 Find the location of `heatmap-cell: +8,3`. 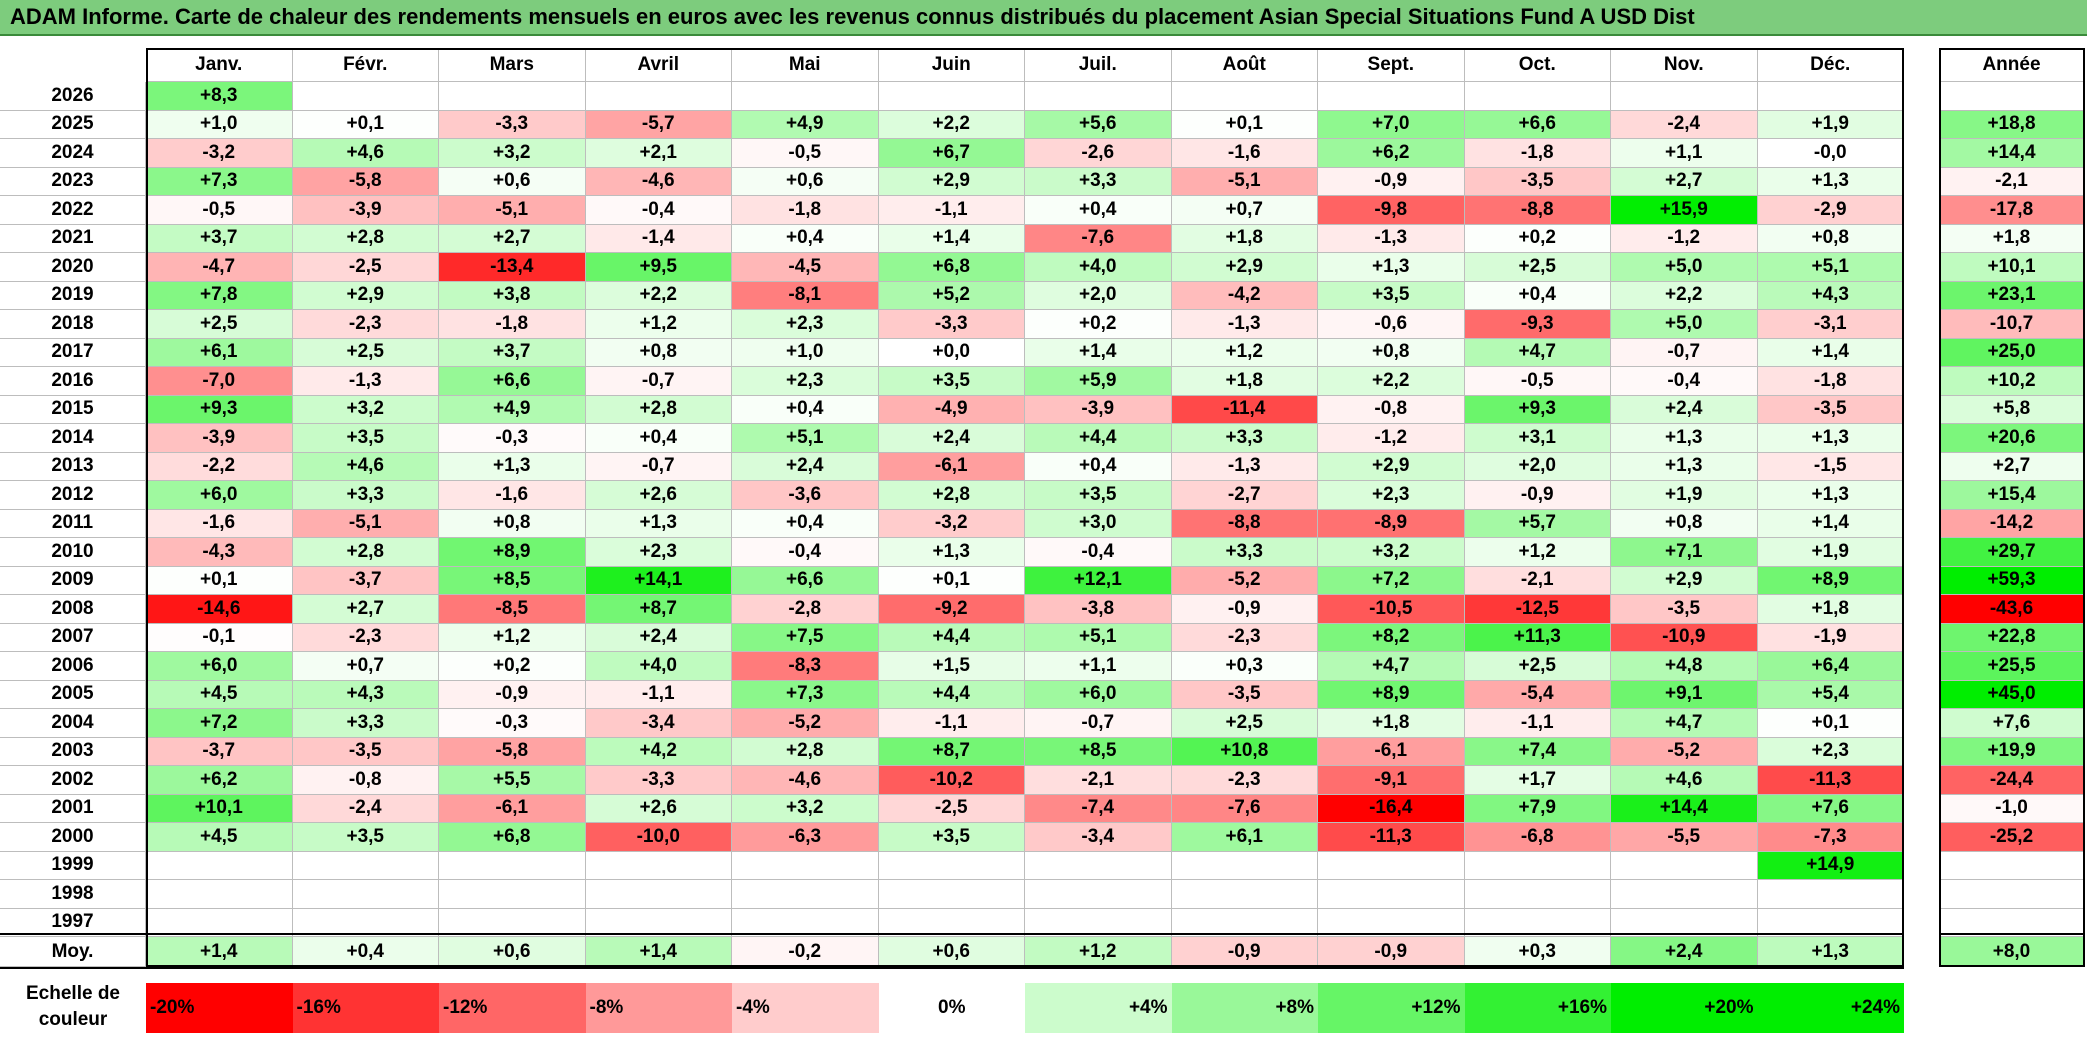

heatmap-cell: +8,3 is located at coordinates (219, 96).